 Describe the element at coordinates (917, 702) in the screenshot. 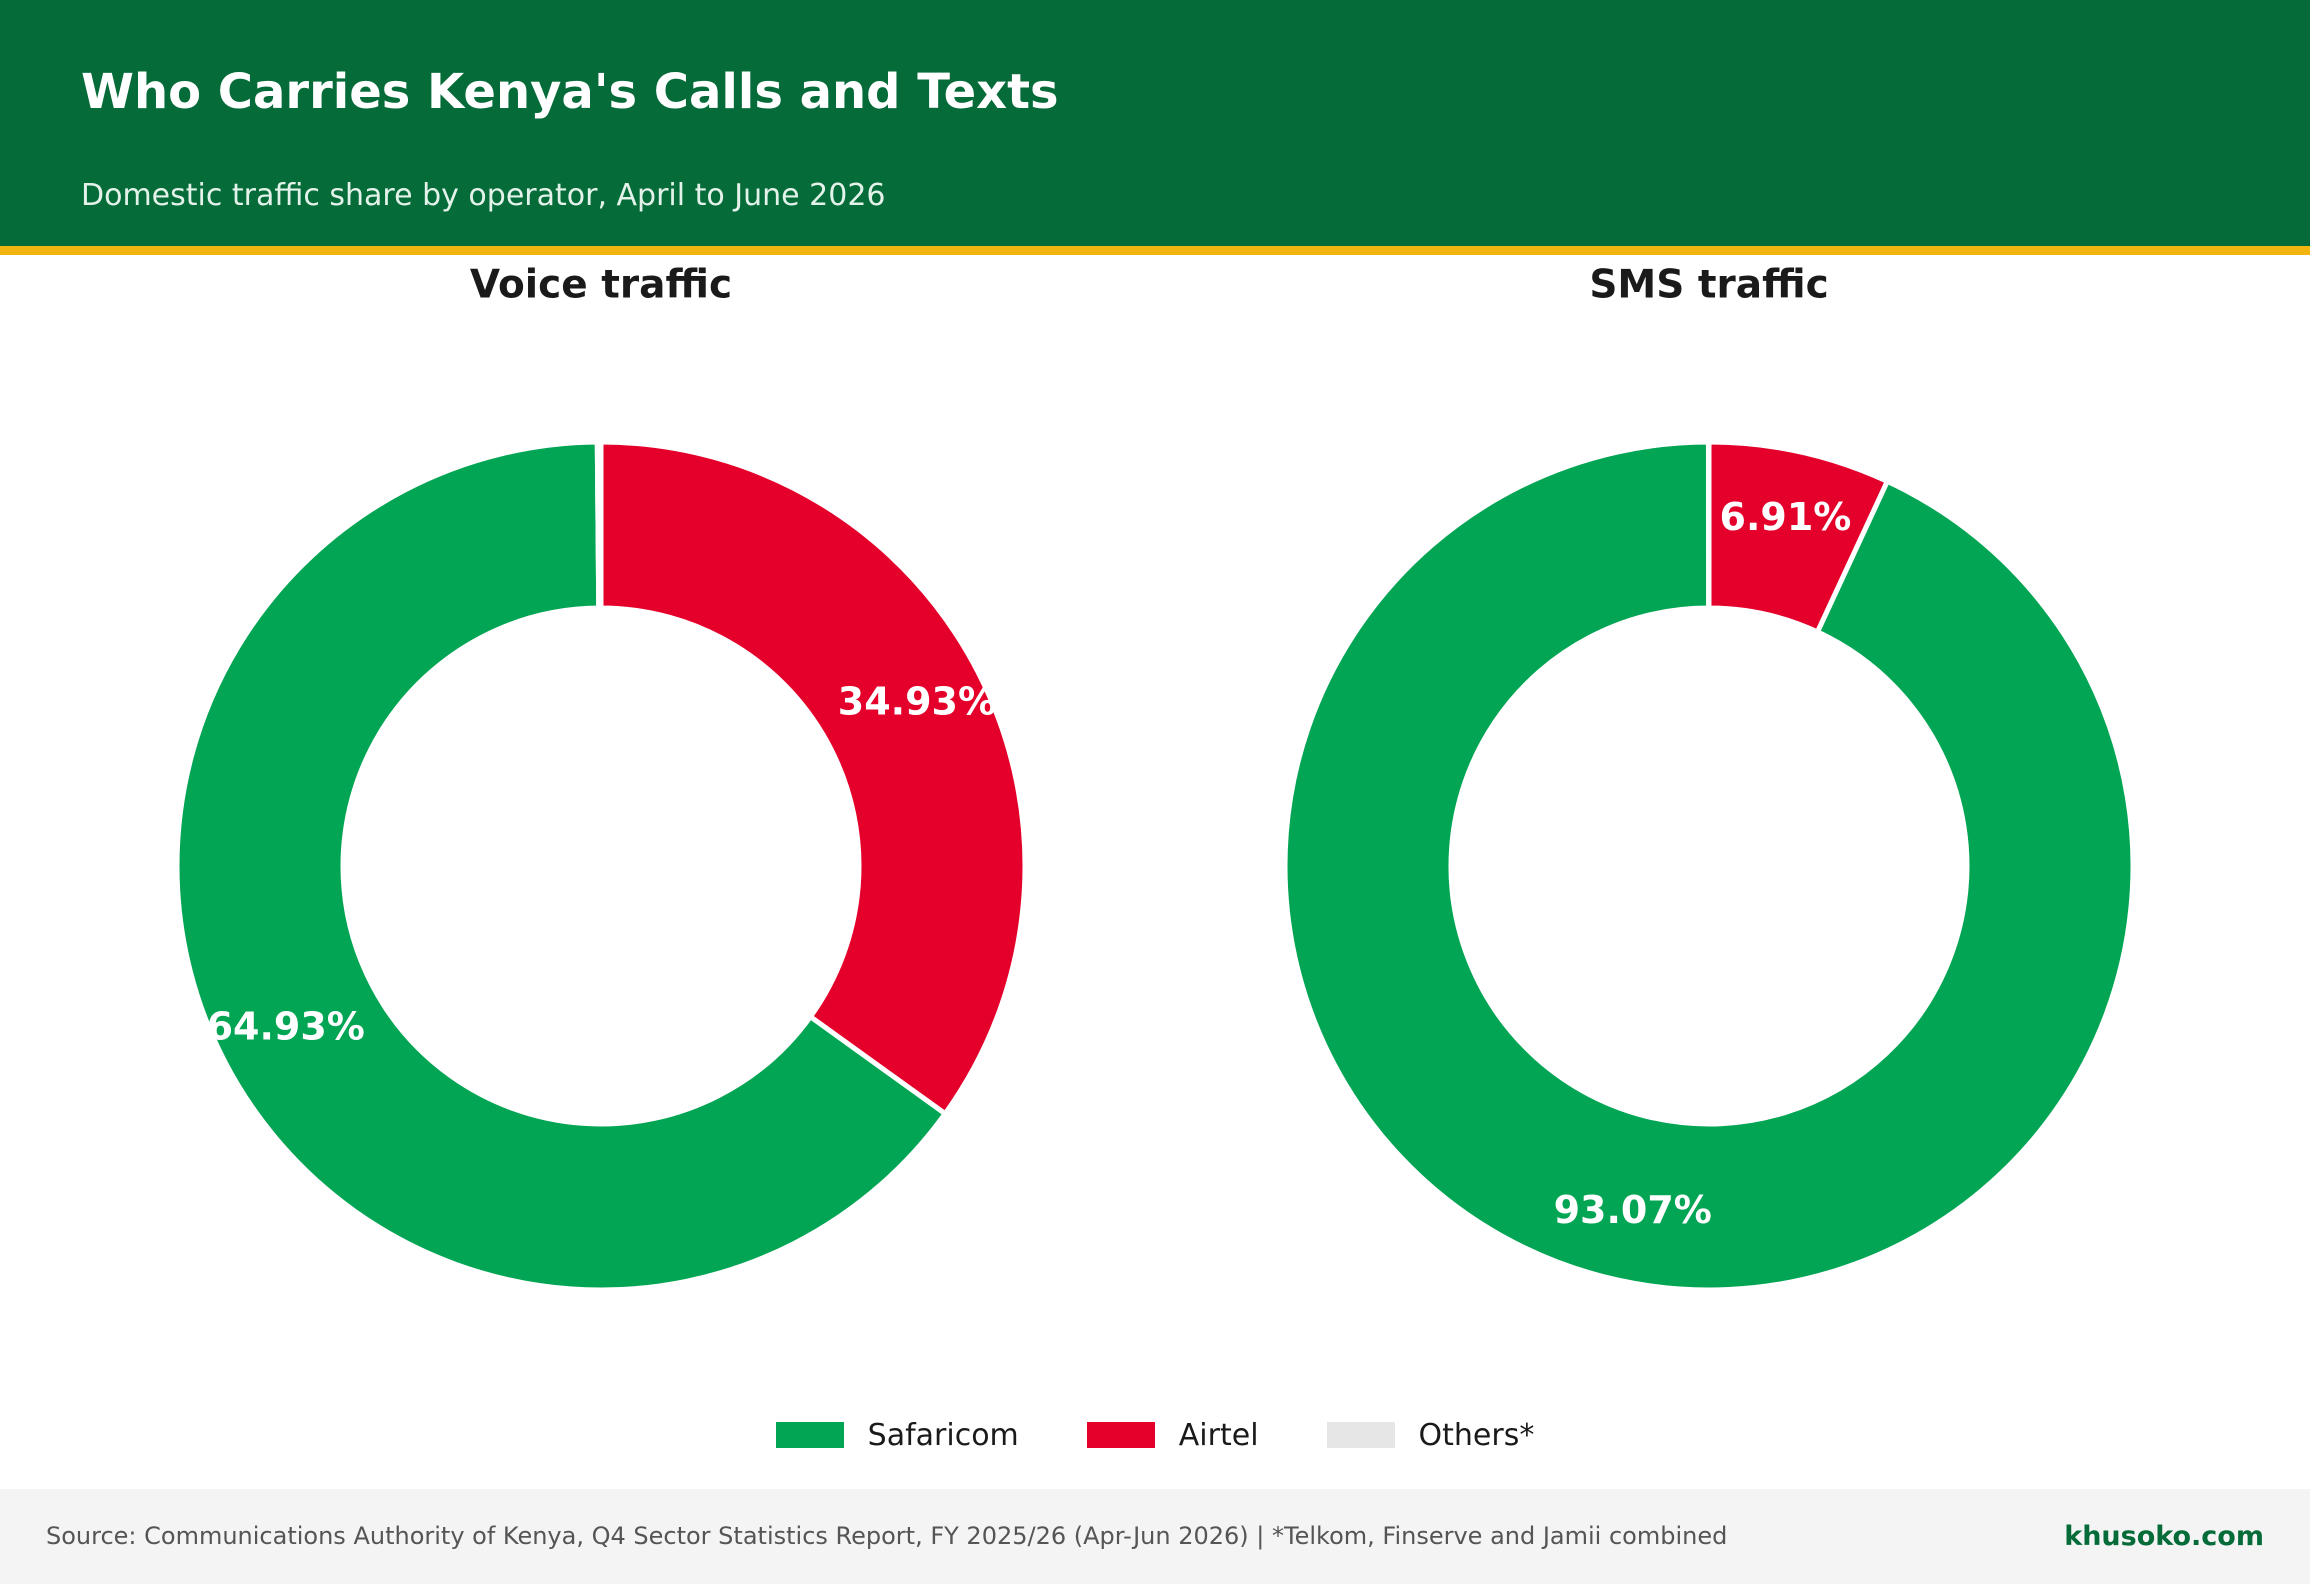

I see `voice-traffic-label-airtel: 34.93%` at that location.